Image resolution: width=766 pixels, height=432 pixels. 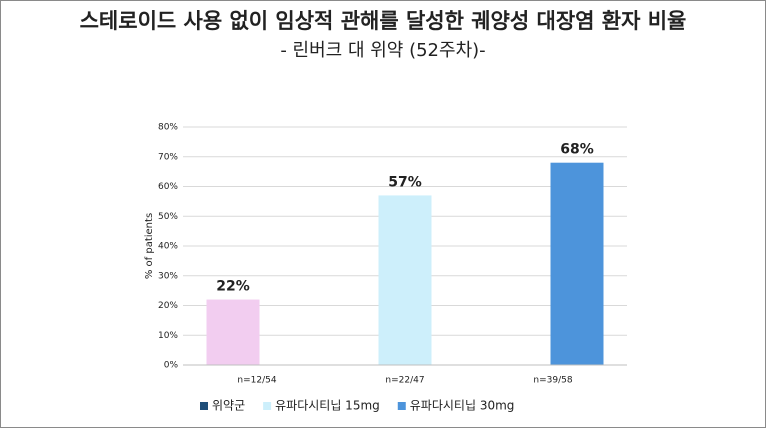 What do you see at coordinates (383, 21) in the screenshot?
I see `chart-title: 스테로이드 사용 없이 임상적 관해를 달성한 궤양성 대장염 환자 비율` at bounding box center [383, 21].